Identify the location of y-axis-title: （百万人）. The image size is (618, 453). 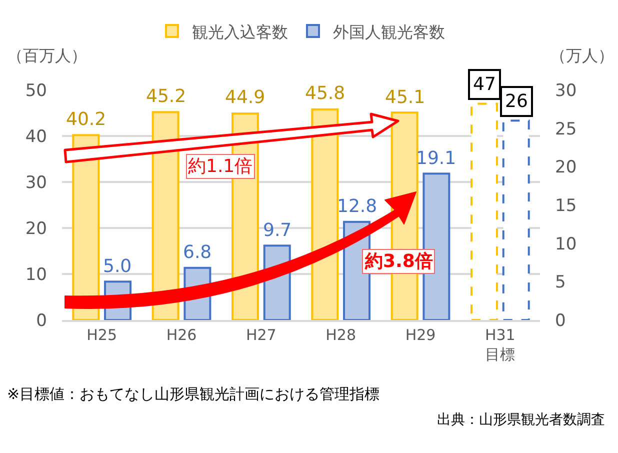
(47, 55).